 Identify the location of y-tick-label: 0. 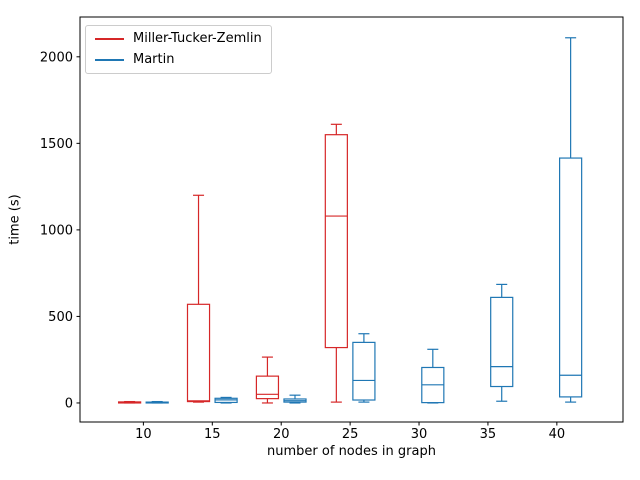
(69, 403).